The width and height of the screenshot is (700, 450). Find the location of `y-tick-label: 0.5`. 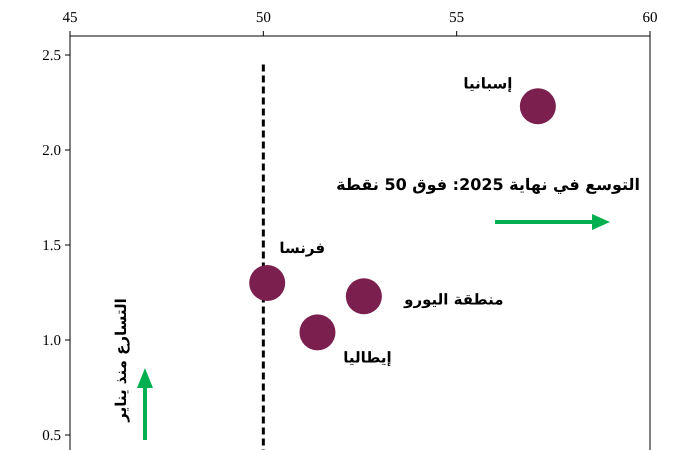

y-tick-label: 0.5 is located at coordinates (51, 436).